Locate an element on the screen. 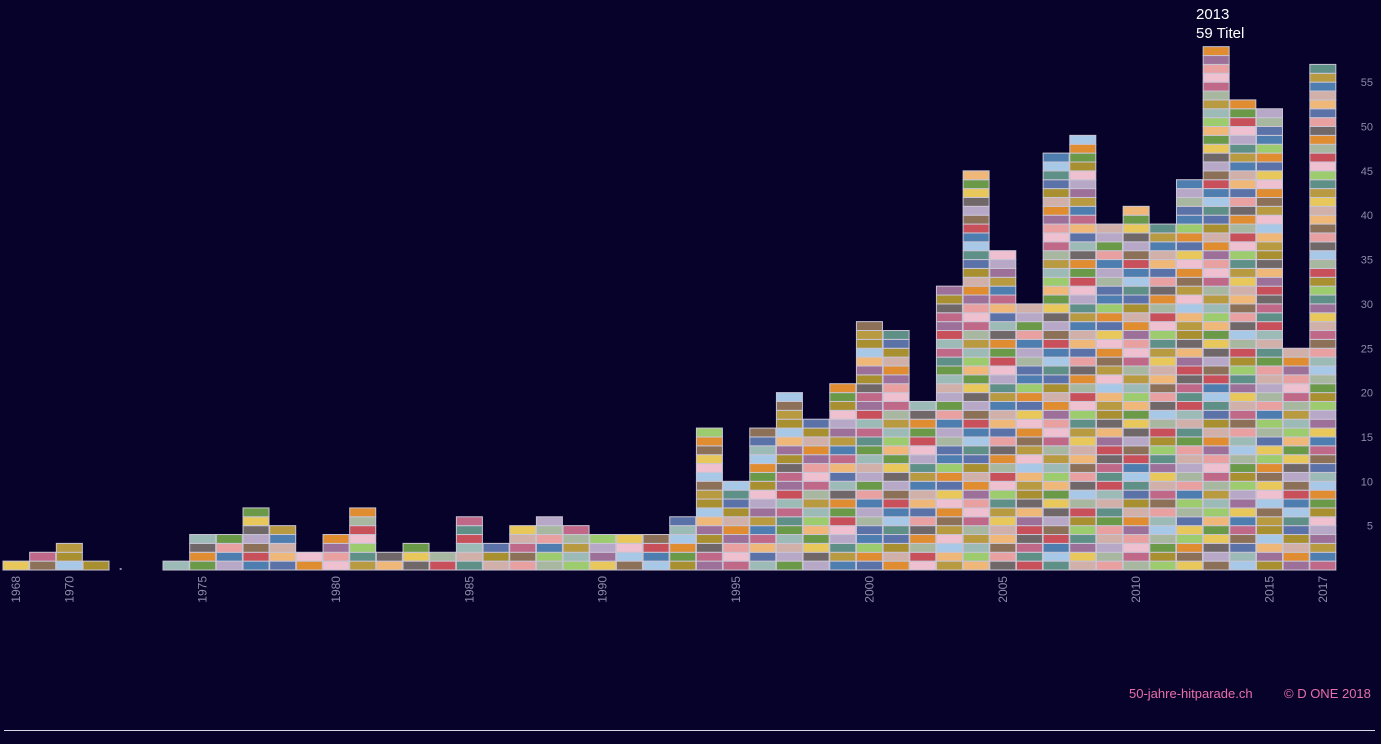 This screenshot has height=744, width=1381. bar-2014 is located at coordinates (1243, 335).